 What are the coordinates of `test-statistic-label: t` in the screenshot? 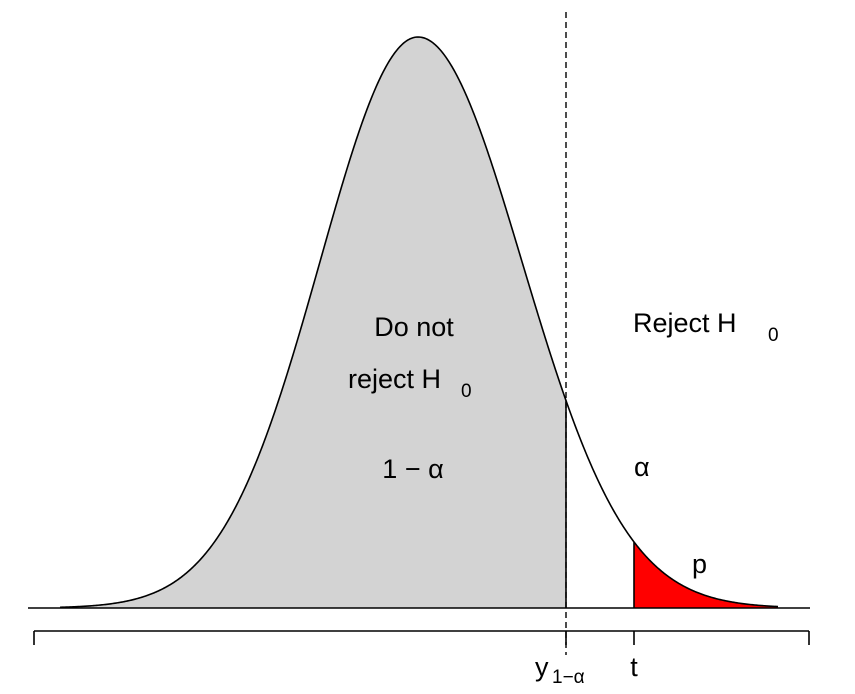 It's located at (634, 667).